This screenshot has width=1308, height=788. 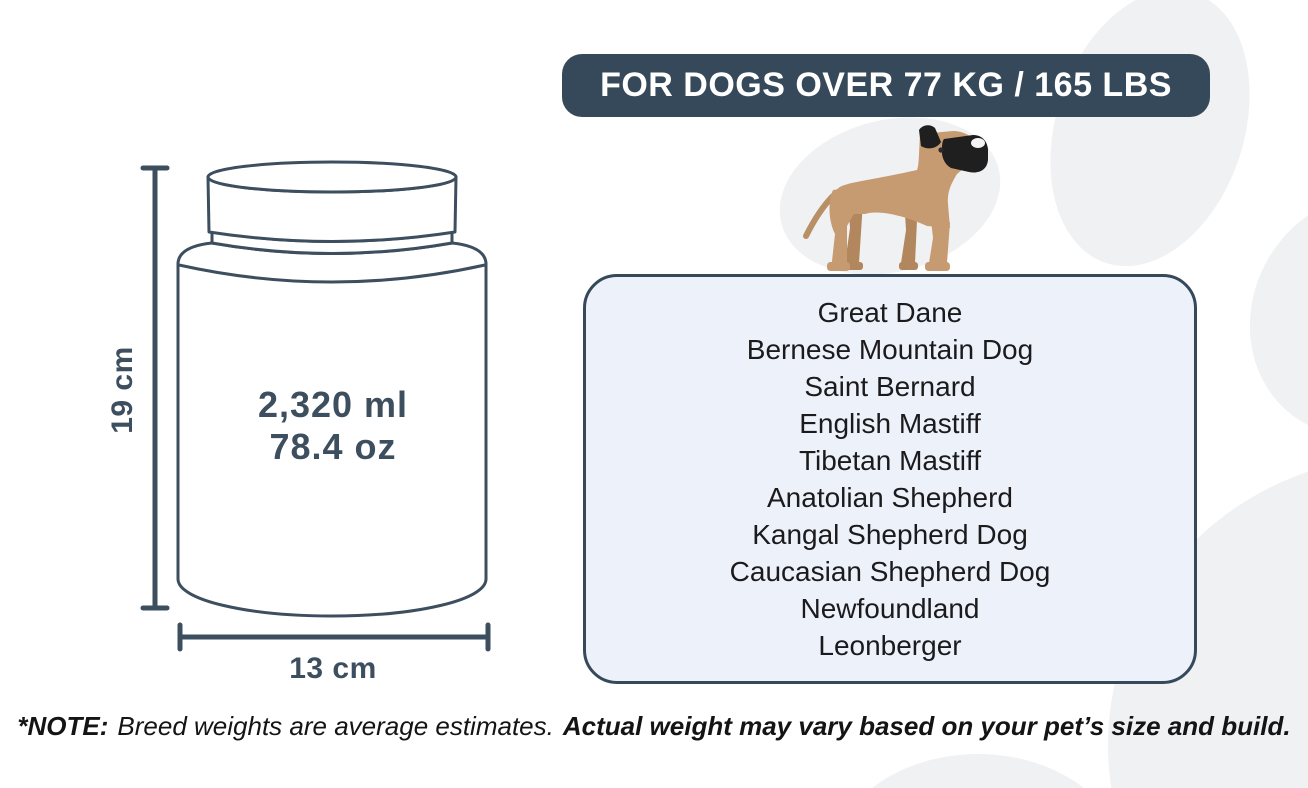 What do you see at coordinates (890, 497) in the screenshot?
I see `breed-item: Anatolian Shepherd` at bounding box center [890, 497].